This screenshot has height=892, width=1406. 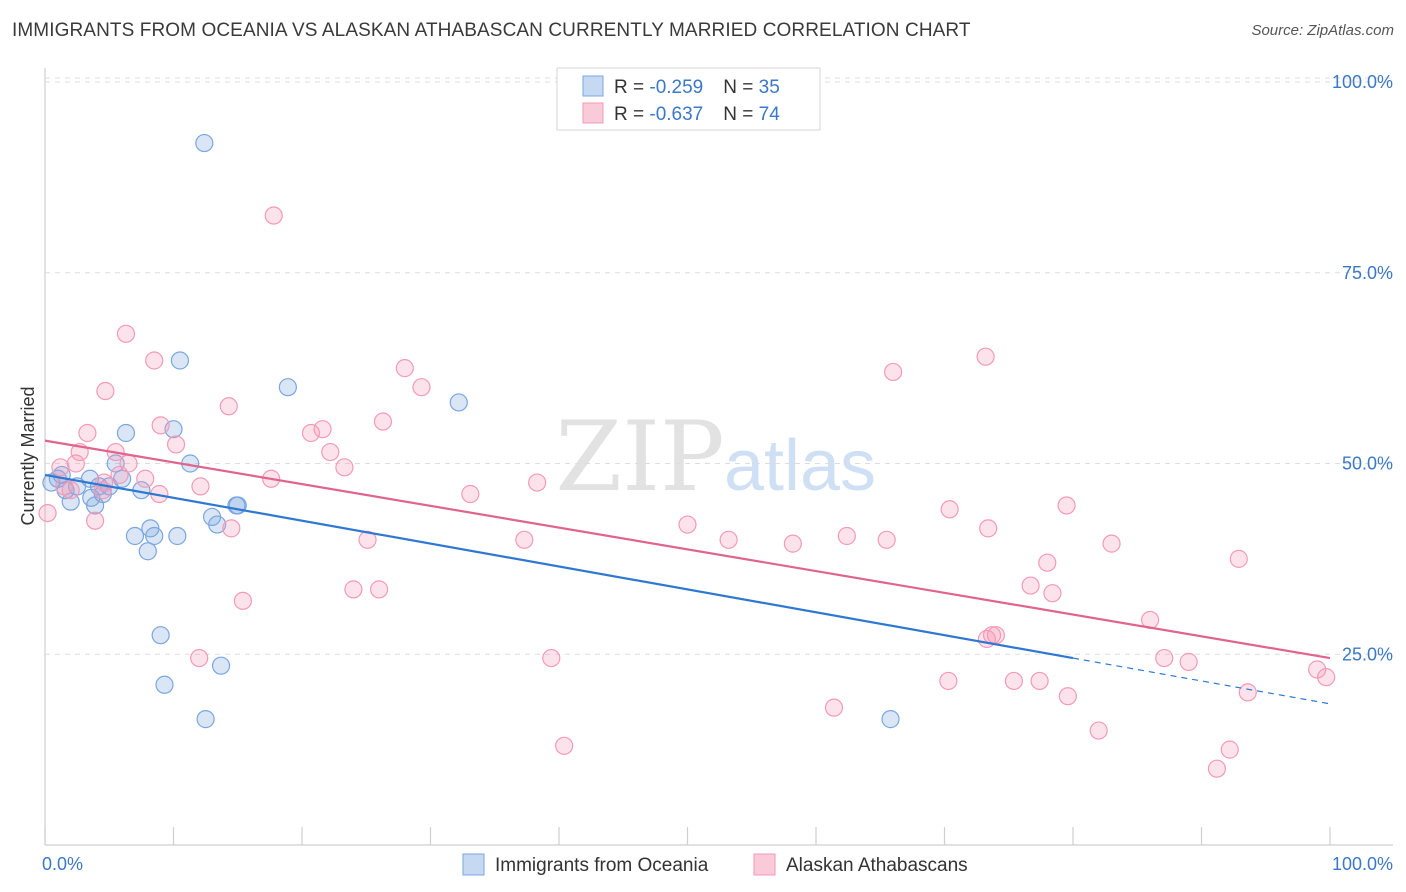 I want to click on legend-r-oceania: -0.259, so click(x=676, y=87).